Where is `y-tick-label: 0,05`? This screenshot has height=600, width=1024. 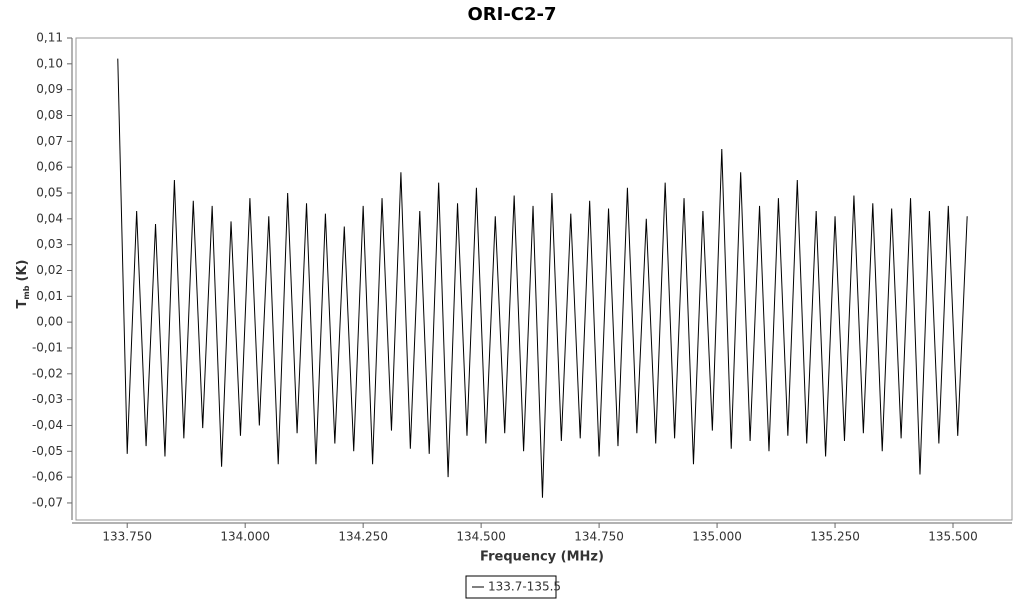
y-tick-label: 0,05 is located at coordinates (49, 192).